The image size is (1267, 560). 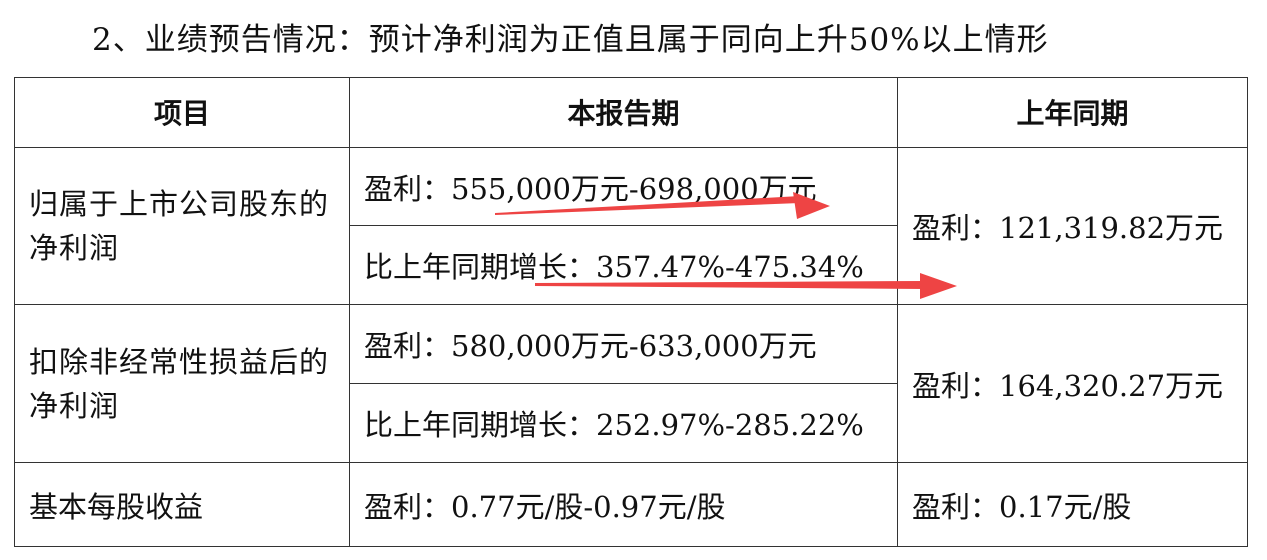 I want to click on row-prior-profit: 盈利：164,320.27万元, so click(x=1072, y=383).